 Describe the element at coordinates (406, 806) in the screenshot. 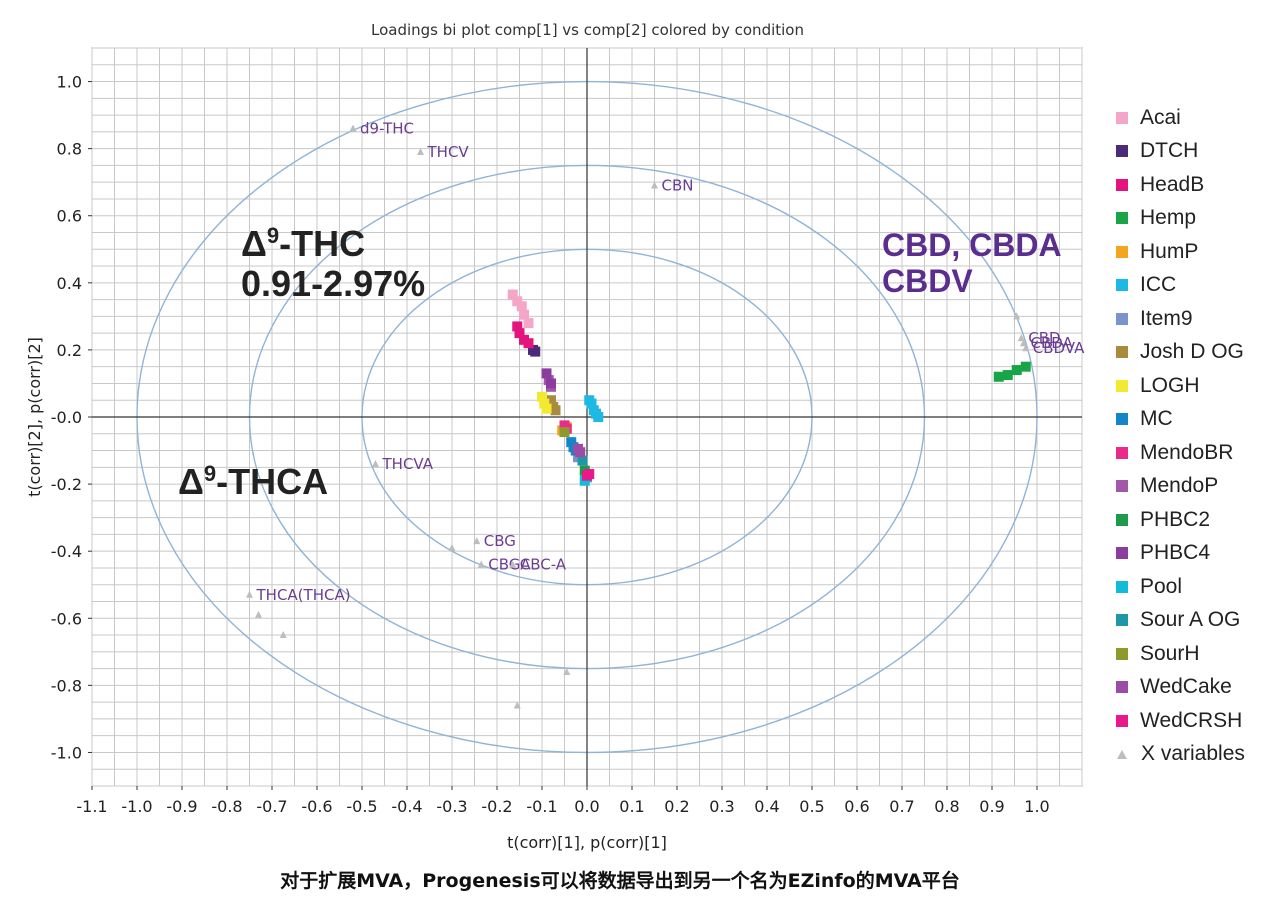

I see `x-tick-label: -0.4` at that location.